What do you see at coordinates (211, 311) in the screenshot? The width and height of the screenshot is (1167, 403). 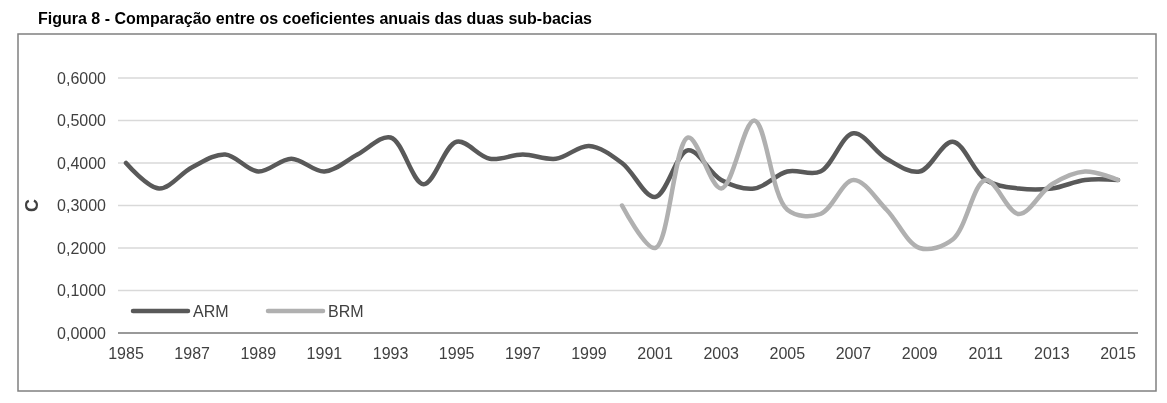 I see `legend-label: ARM` at bounding box center [211, 311].